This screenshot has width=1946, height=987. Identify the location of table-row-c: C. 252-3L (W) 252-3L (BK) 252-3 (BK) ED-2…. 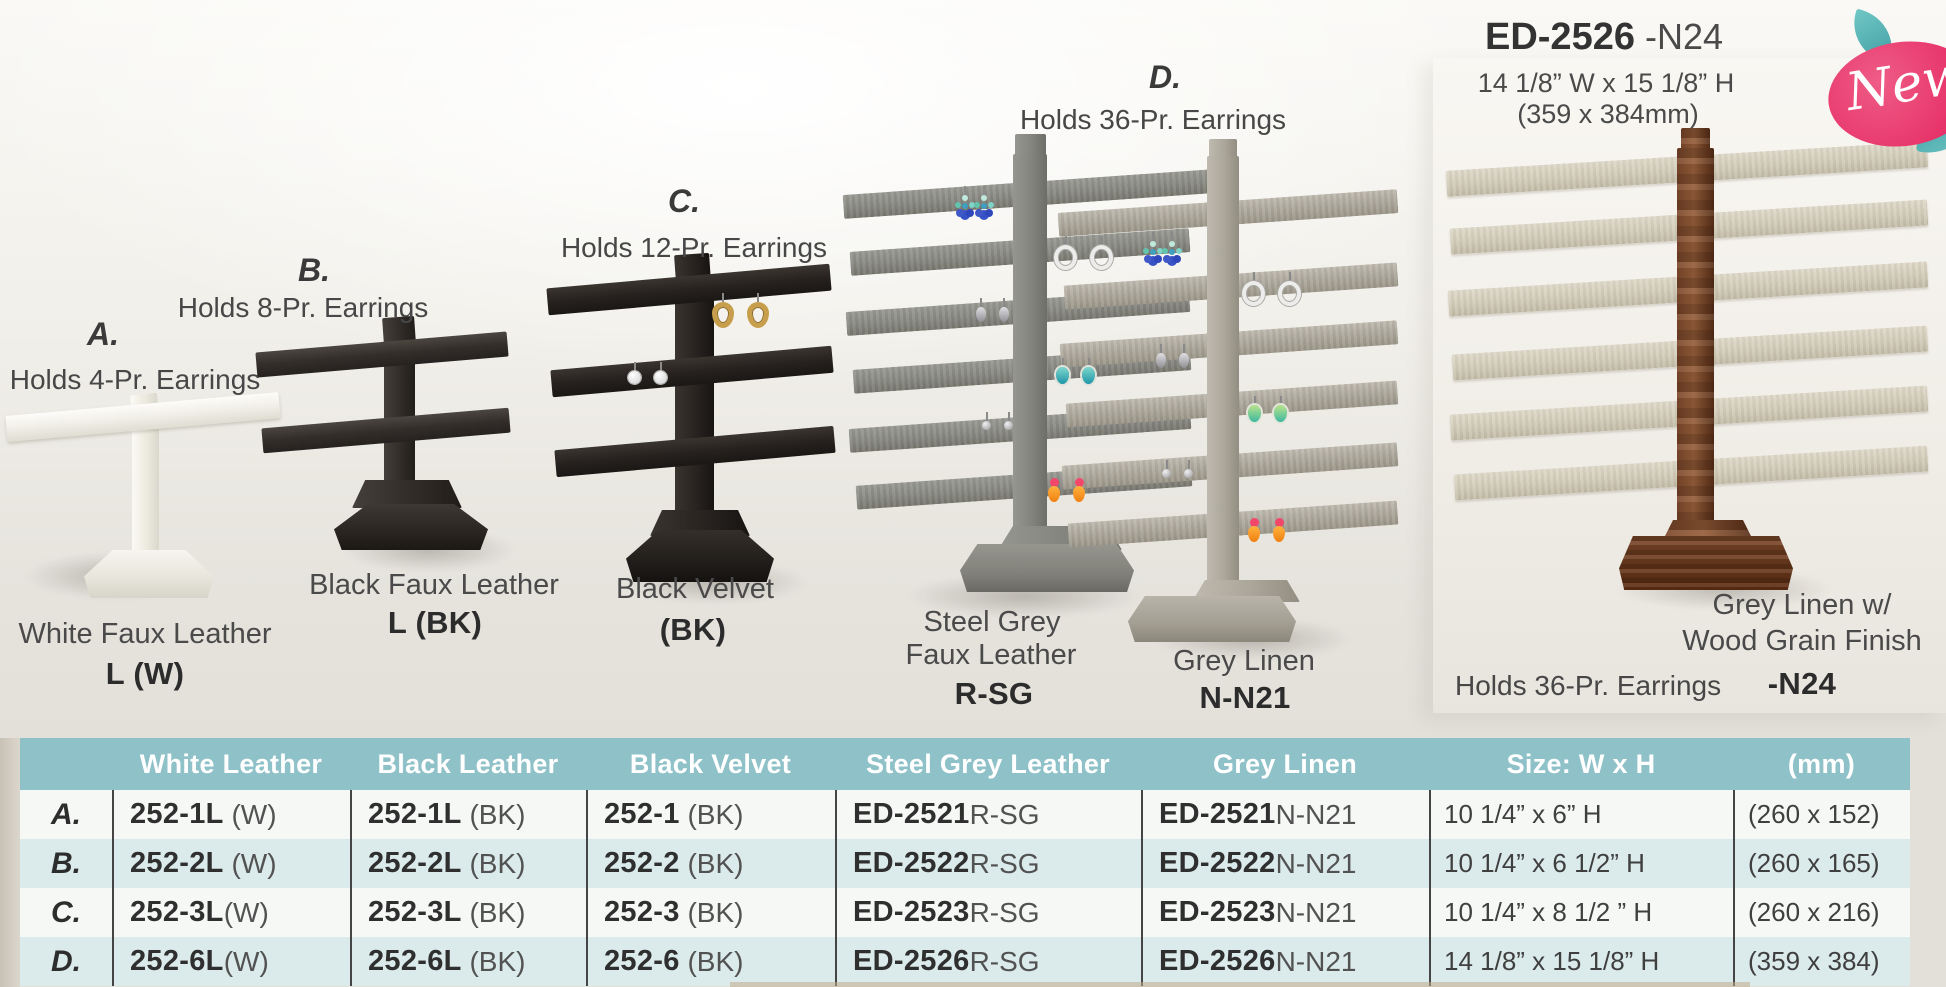
(965, 912).